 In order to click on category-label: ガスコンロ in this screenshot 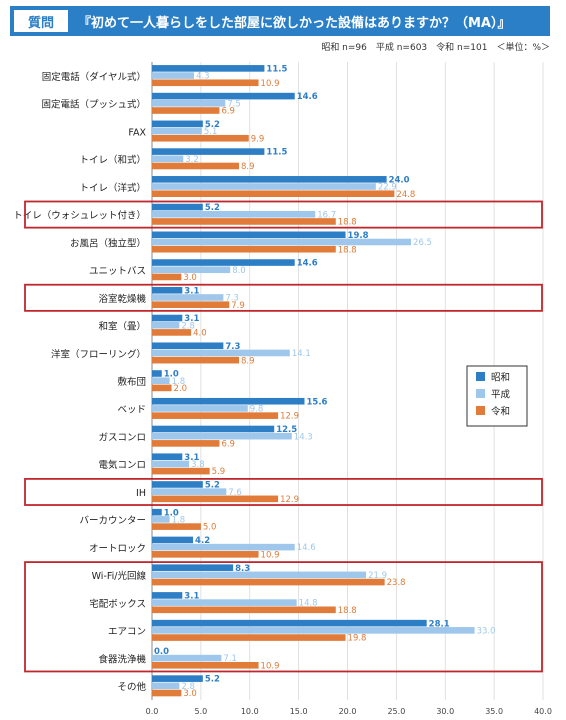, I will do `click(122, 437)`.